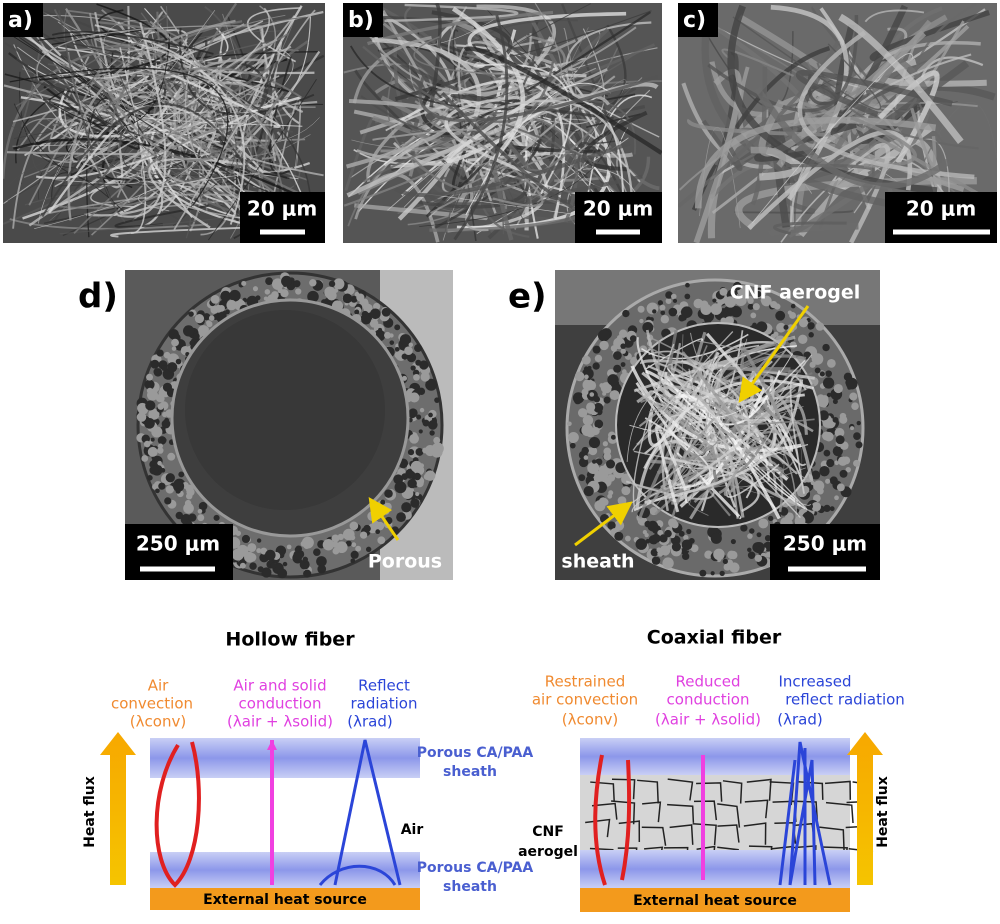 This screenshot has height=924, width=1000. What do you see at coordinates (158, 722) in the screenshot?
I see `mechanism-label: (λconv)` at bounding box center [158, 722].